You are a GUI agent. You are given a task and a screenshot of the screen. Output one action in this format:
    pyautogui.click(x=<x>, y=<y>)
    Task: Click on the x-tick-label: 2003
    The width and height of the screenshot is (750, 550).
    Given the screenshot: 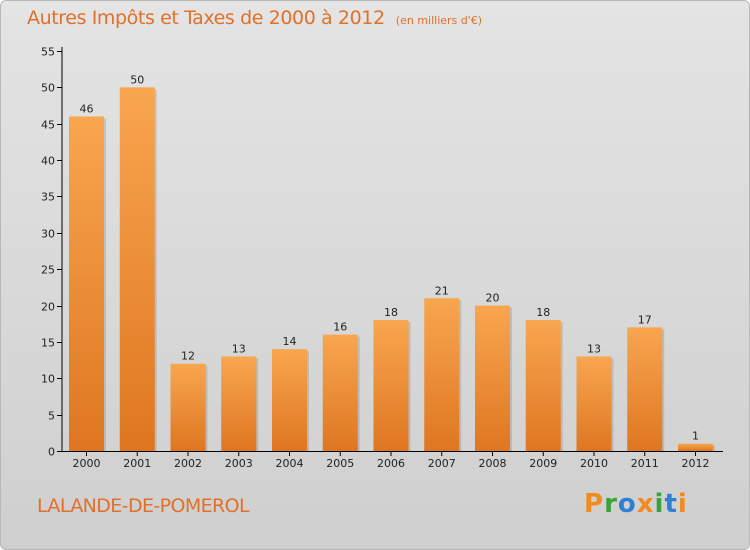 What is the action you would take?
    pyautogui.click(x=239, y=463)
    